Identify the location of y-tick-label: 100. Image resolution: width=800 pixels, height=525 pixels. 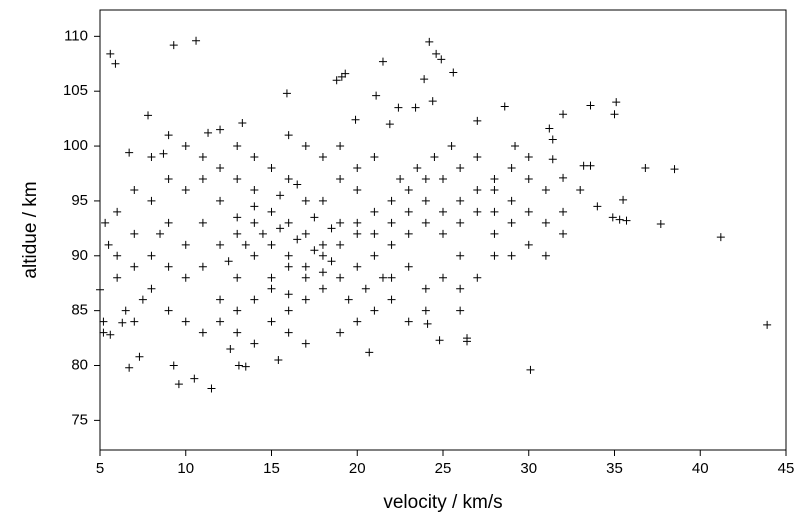
(75, 145).